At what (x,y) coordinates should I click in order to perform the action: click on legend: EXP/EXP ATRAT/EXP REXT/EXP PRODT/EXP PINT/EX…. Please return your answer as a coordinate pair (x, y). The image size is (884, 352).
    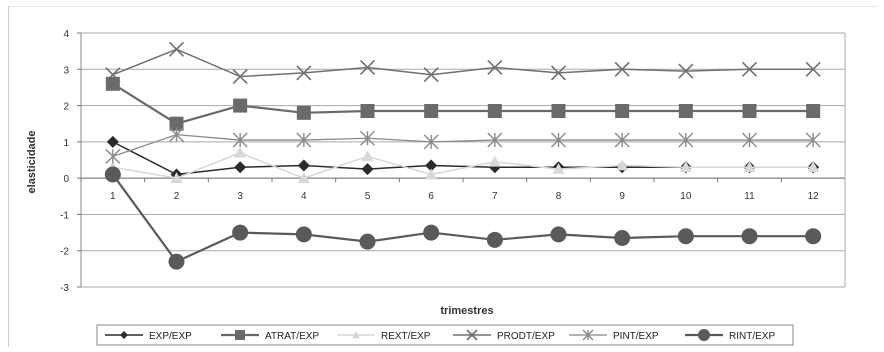
    Looking at the image, I should click on (445, 335).